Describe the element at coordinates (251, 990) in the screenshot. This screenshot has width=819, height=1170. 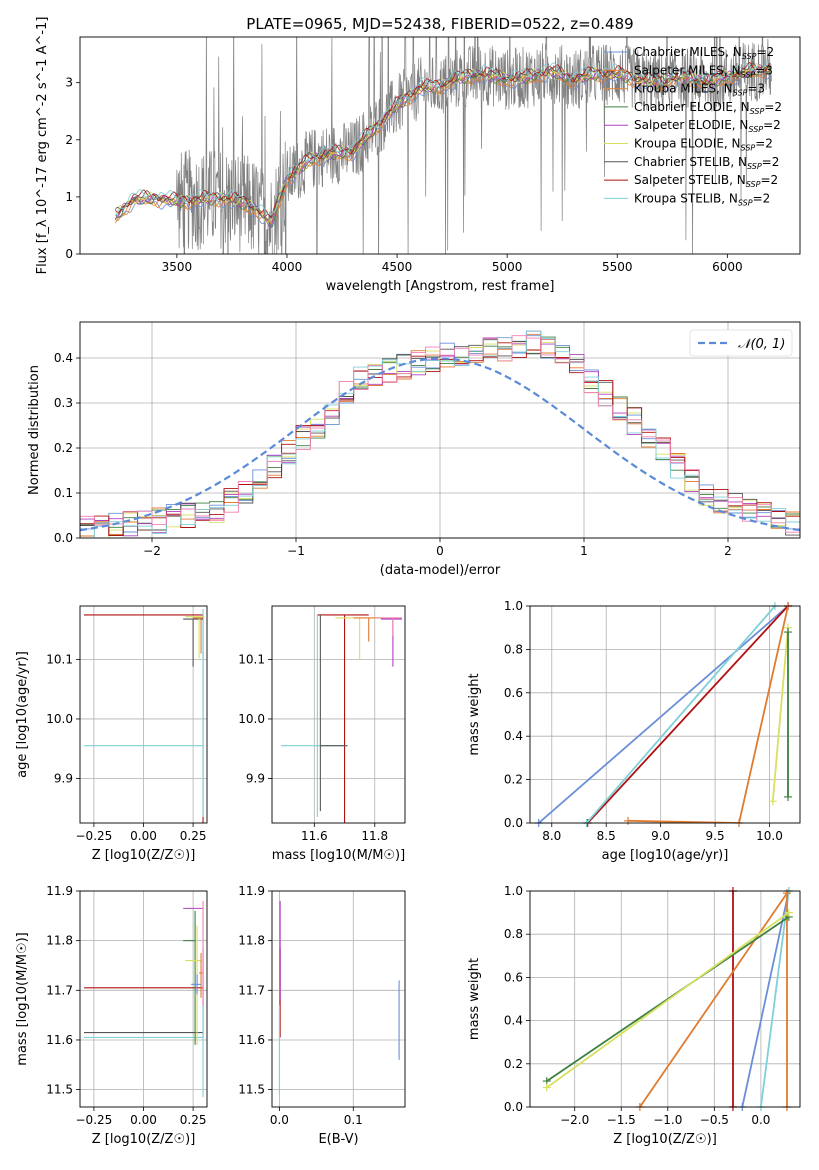
I see `y-tick-label: 11.7` at that location.